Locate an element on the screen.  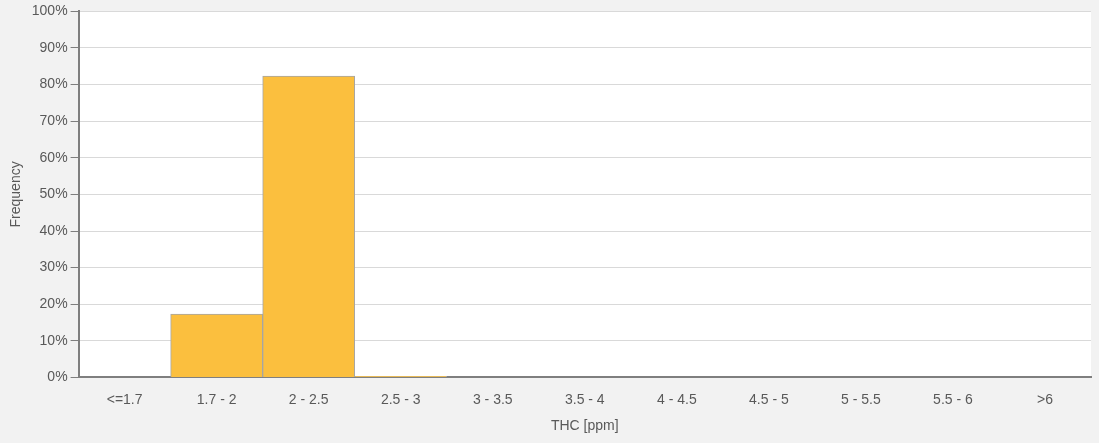
y-tick-label: 90% is located at coordinates (53, 46).